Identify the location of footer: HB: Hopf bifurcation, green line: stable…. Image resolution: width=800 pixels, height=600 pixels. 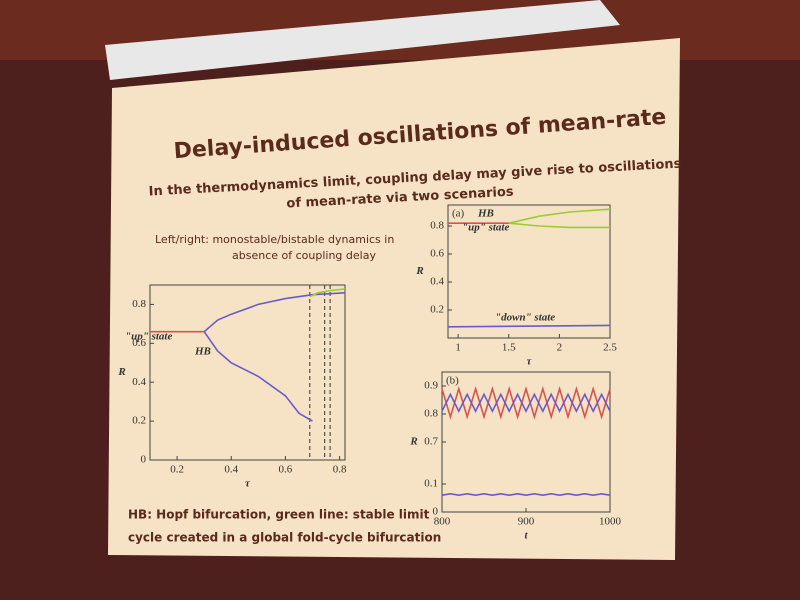
(279, 515).